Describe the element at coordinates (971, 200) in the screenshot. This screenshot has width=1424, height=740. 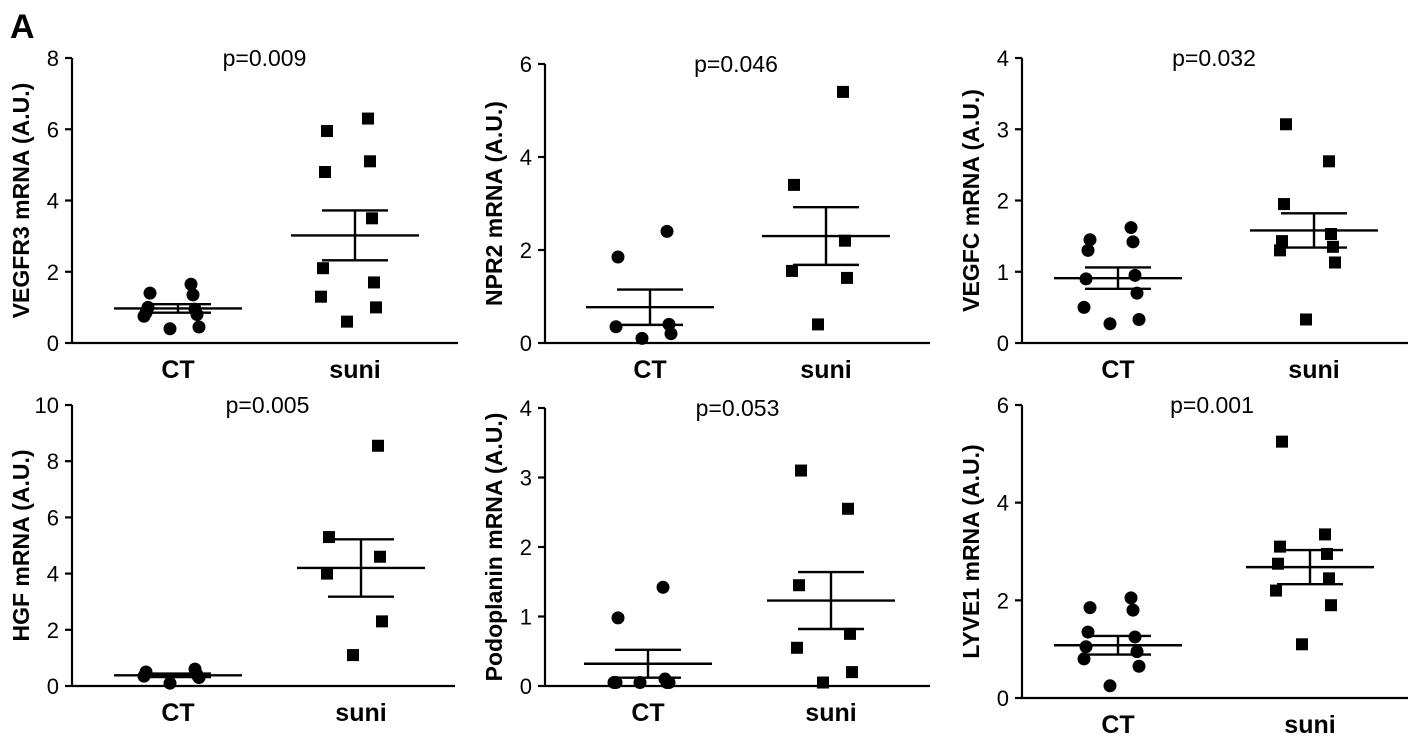
I see `y-axis-title: VEGFC mRNA (A.U.)` at that location.